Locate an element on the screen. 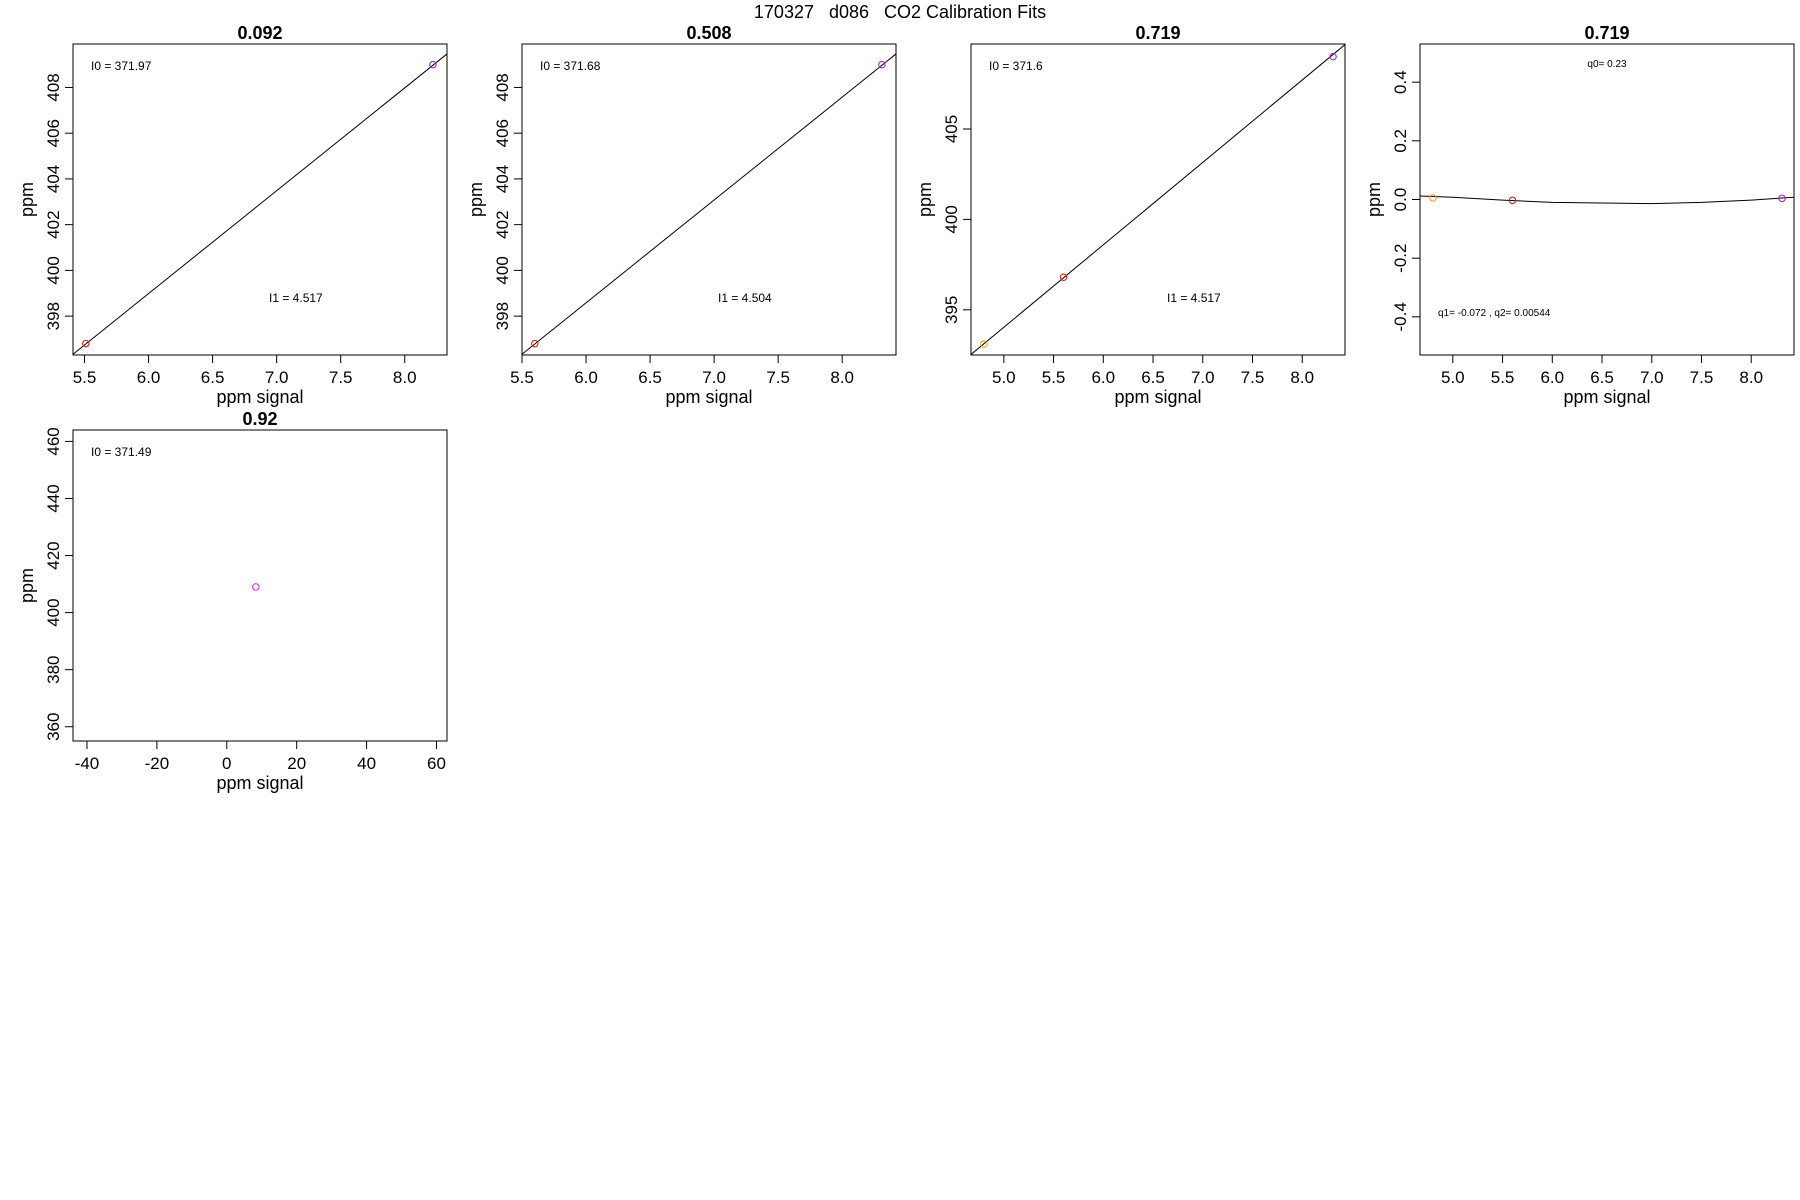 This screenshot has height=1200, width=1800. fit-annotation: I1 = 4.504 is located at coordinates (745, 298).